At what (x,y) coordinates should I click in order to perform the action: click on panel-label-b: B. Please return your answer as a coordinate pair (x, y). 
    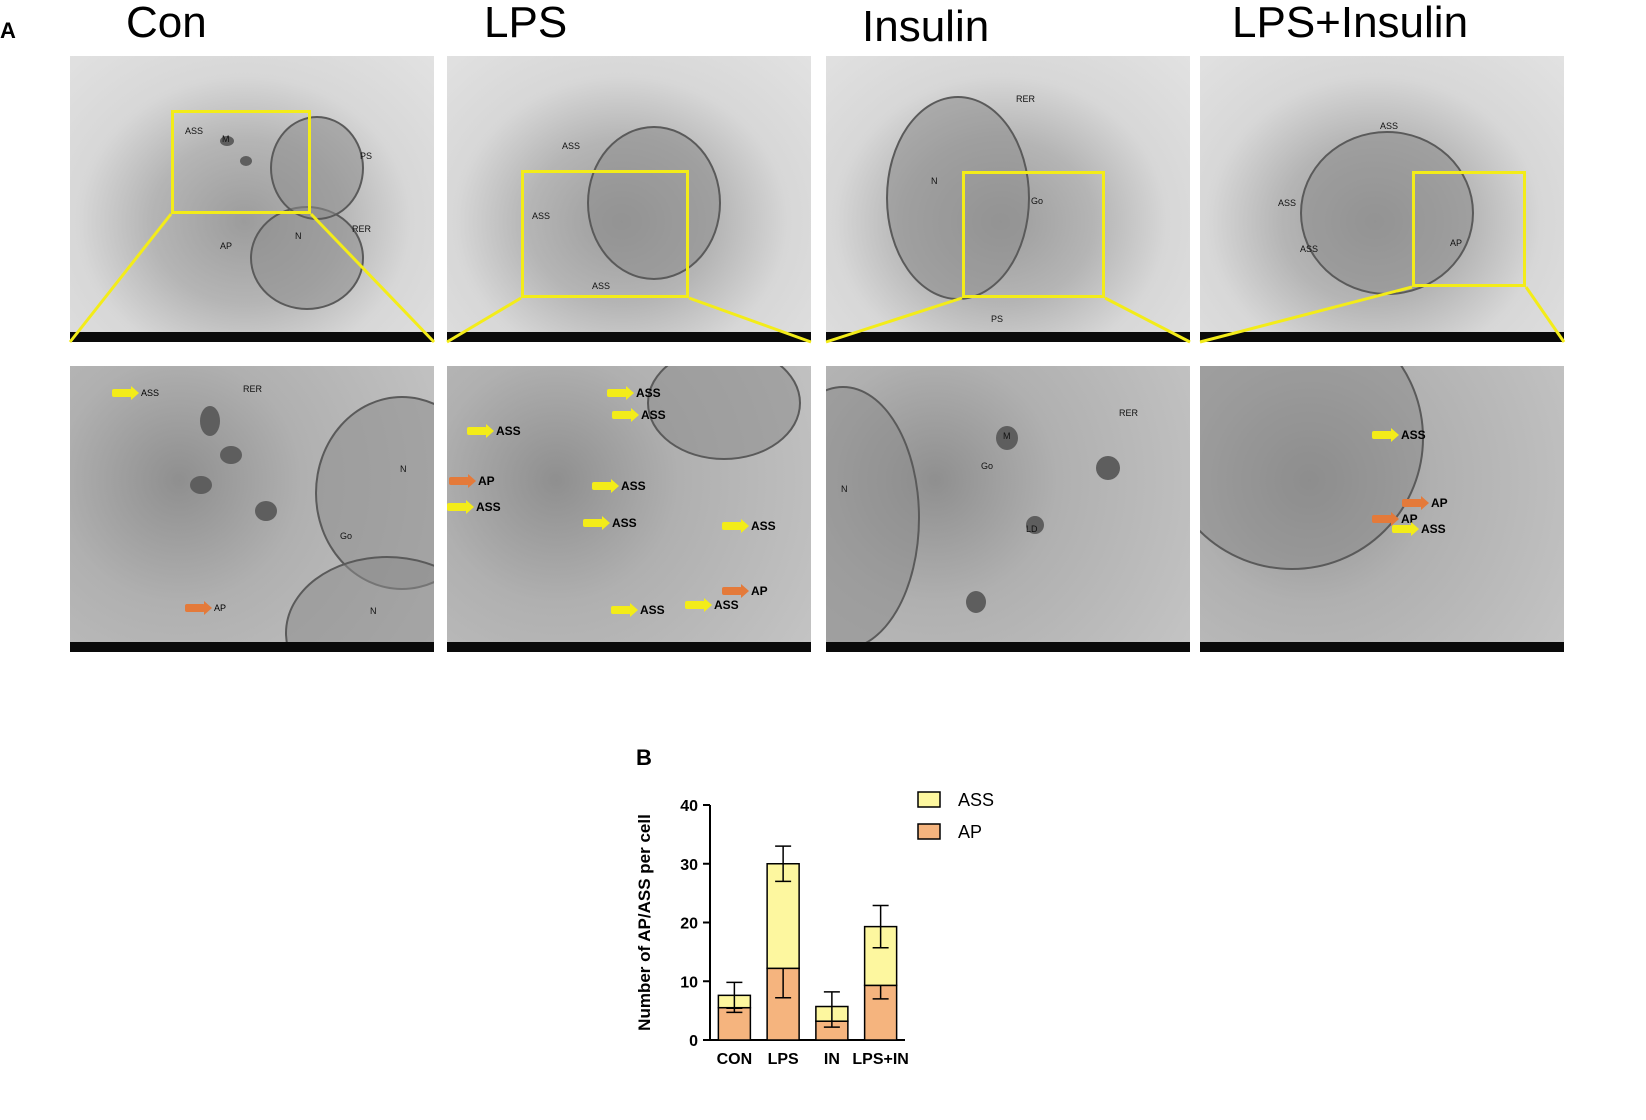
    Looking at the image, I should click on (644, 757).